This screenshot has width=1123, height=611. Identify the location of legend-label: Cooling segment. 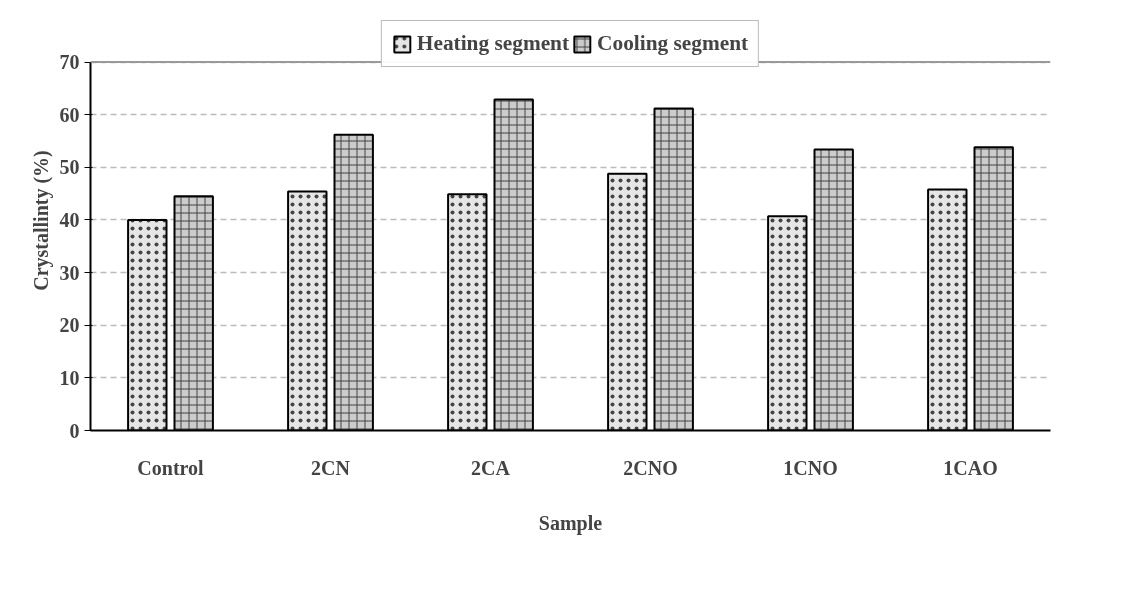
(673, 43).